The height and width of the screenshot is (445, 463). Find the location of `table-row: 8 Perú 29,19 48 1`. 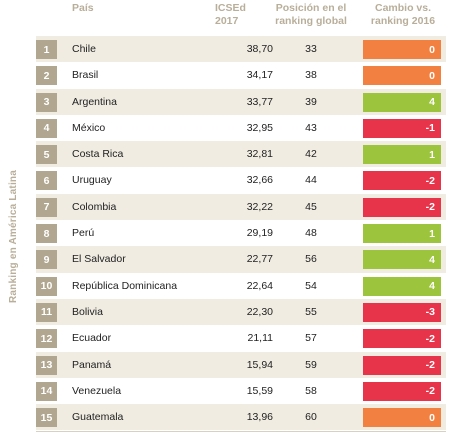

table-row: 8 Perú 29,19 48 1 is located at coordinates (241, 233).